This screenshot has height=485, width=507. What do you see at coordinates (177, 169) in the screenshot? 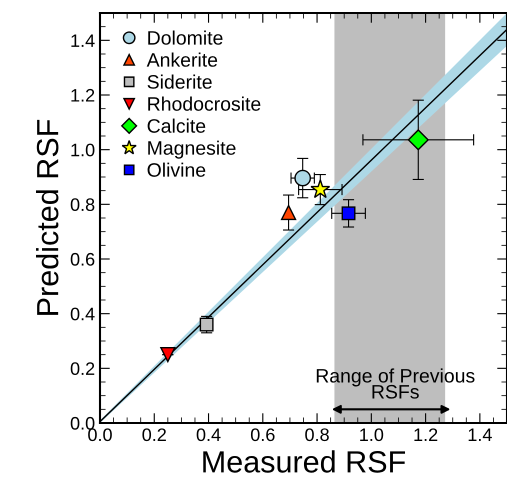
I see `legend-label: Olivine` at bounding box center [177, 169].